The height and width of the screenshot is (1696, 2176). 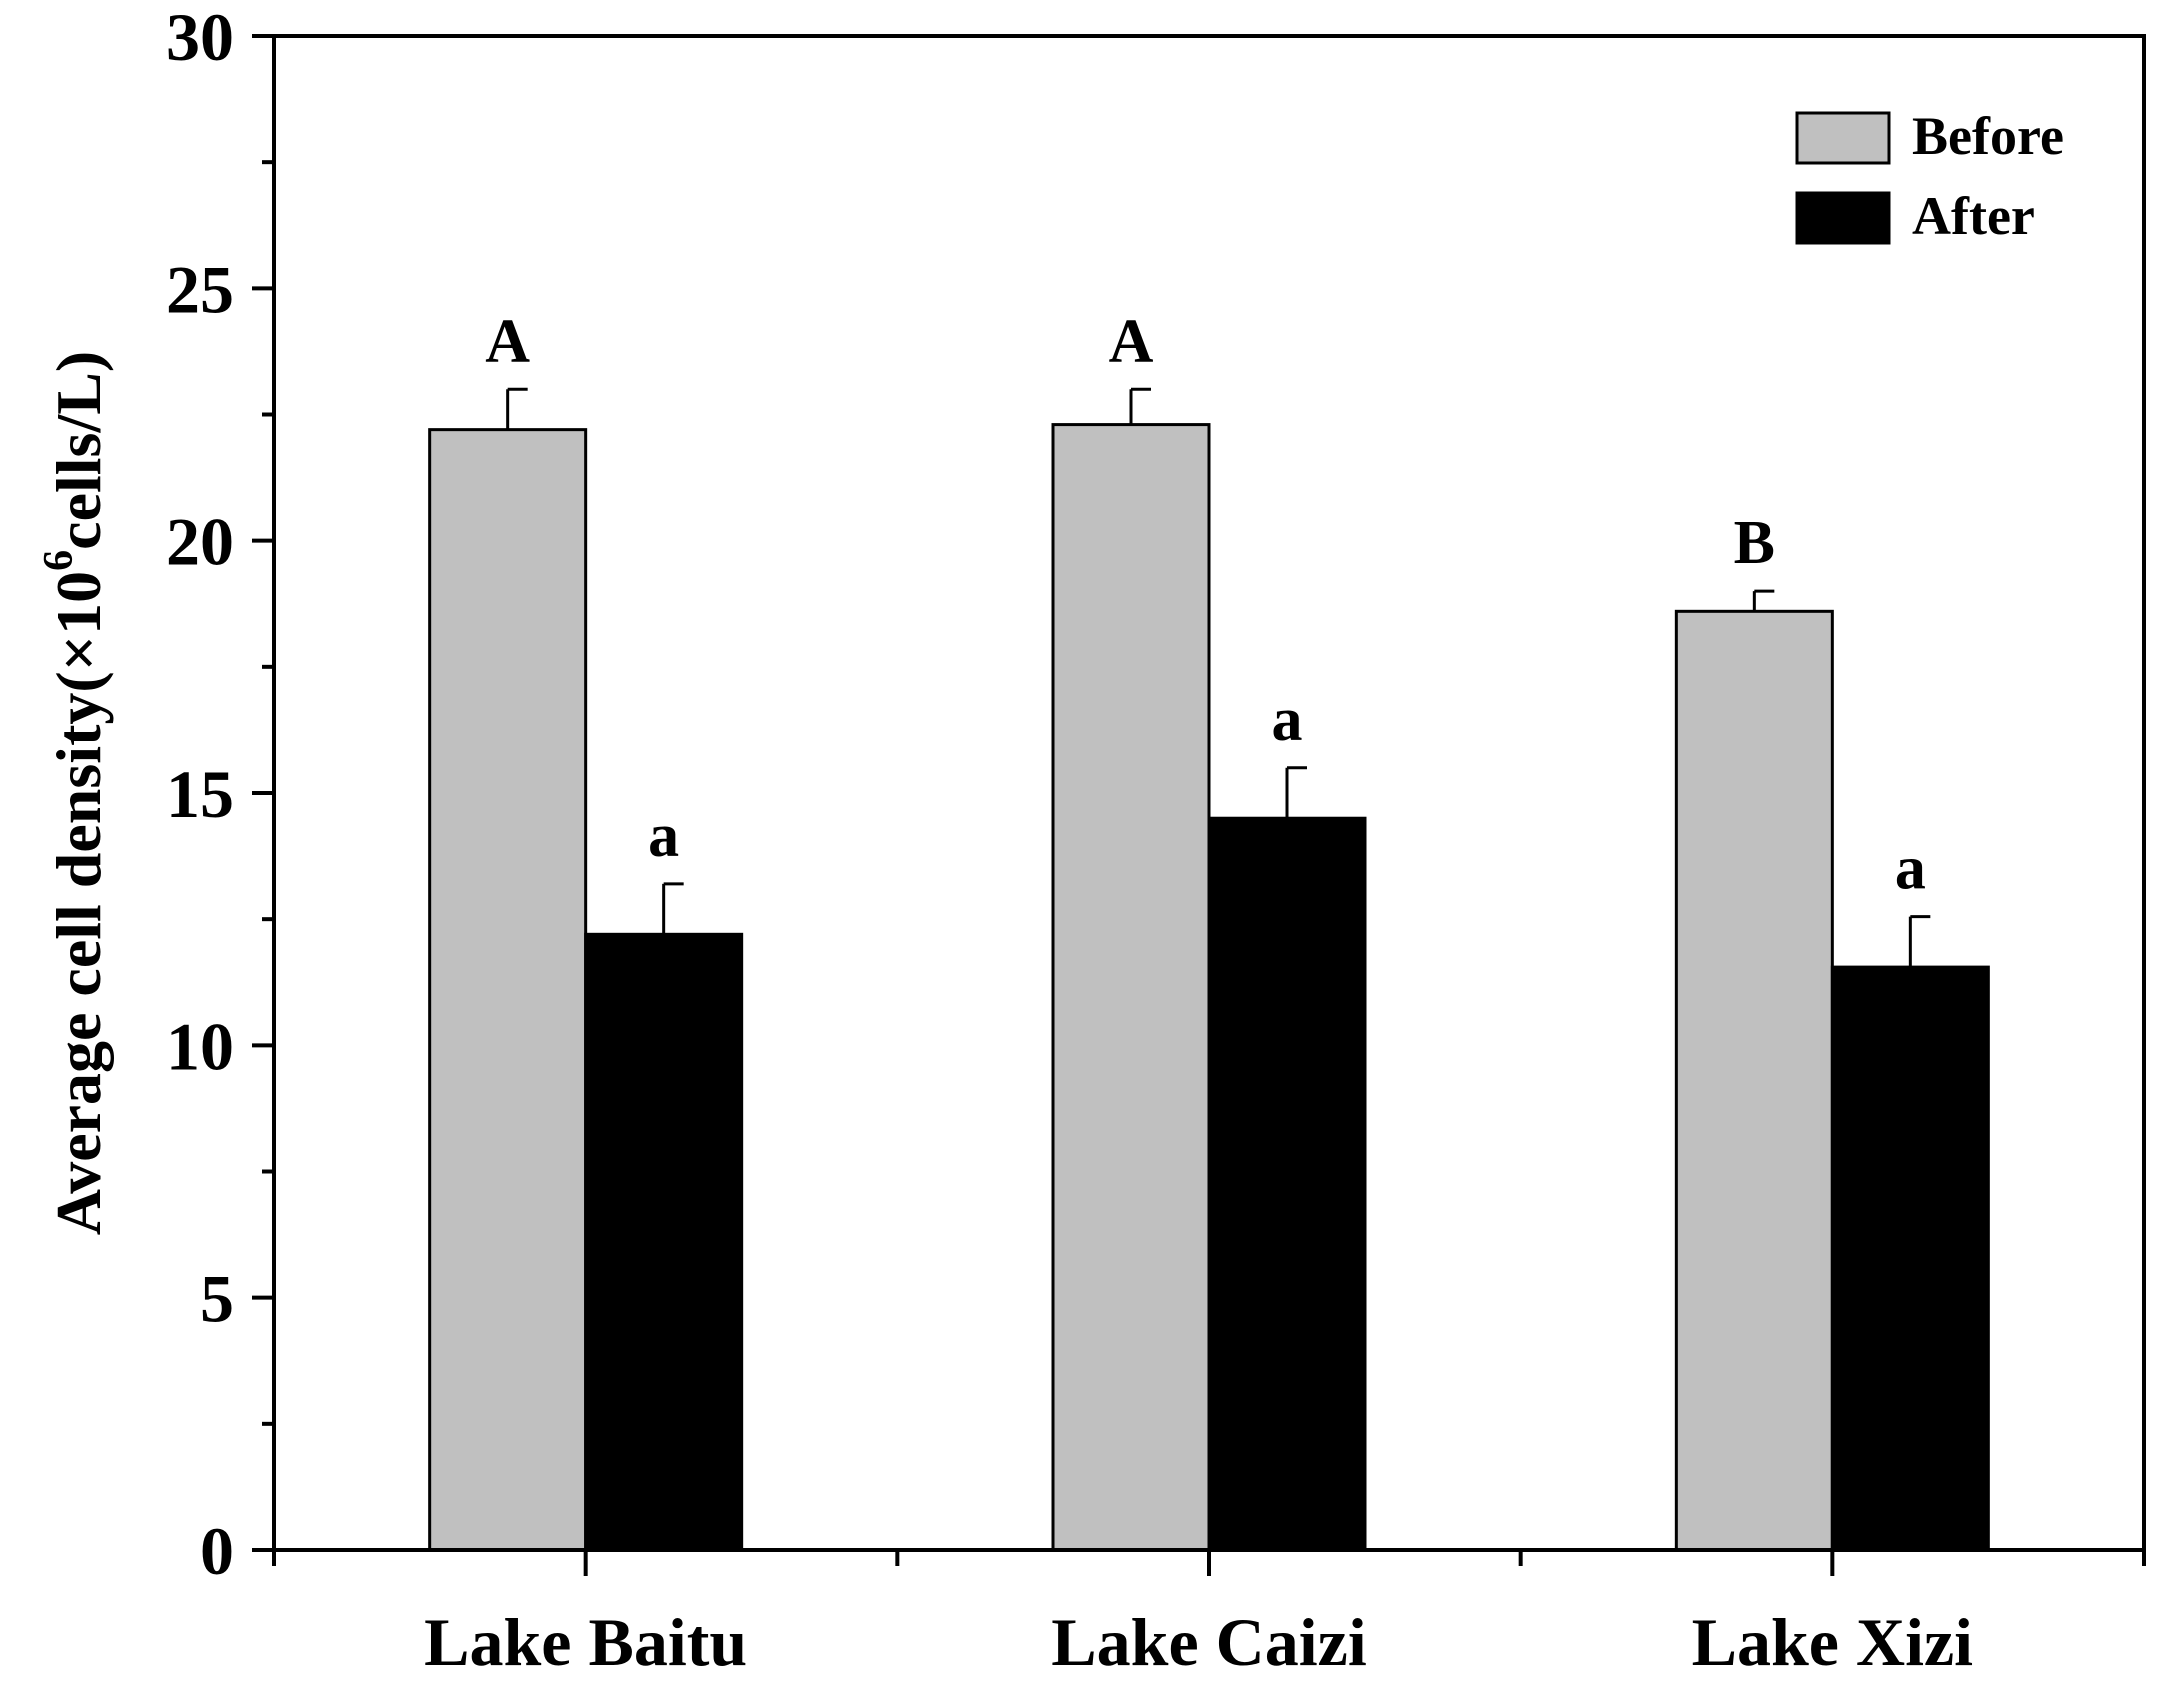 I want to click on legend-label-before: Before, so click(x=1988, y=136).